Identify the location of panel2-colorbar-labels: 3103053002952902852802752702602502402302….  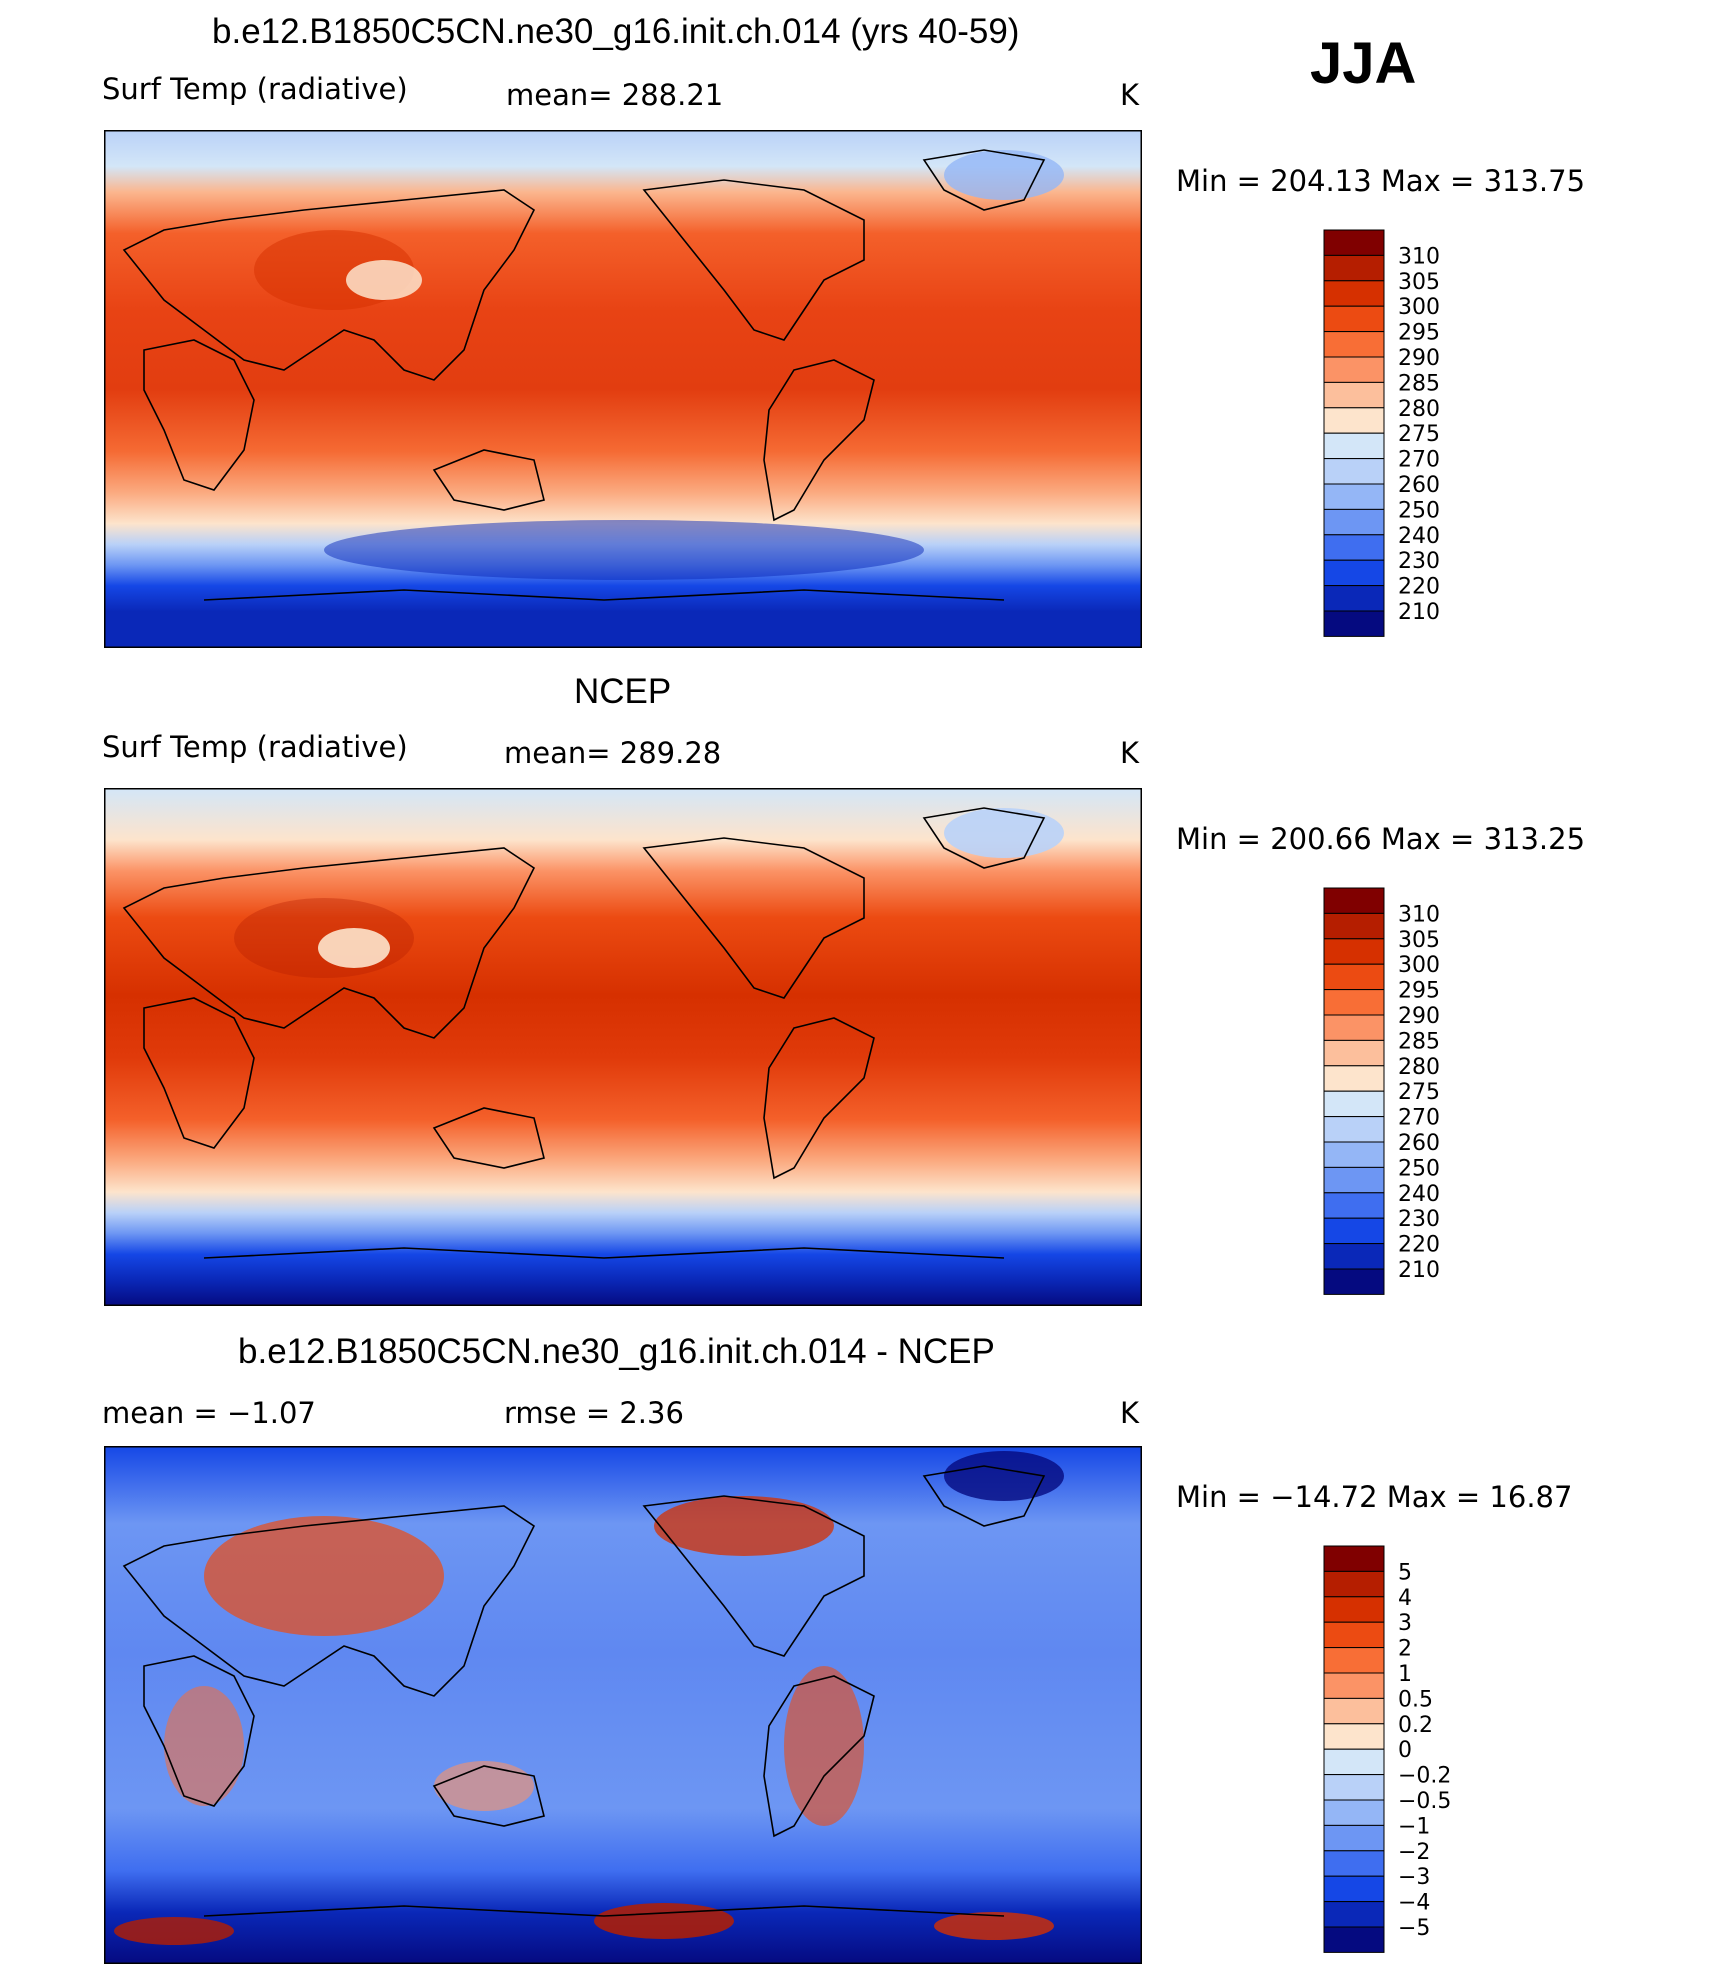
(1419, 1092).